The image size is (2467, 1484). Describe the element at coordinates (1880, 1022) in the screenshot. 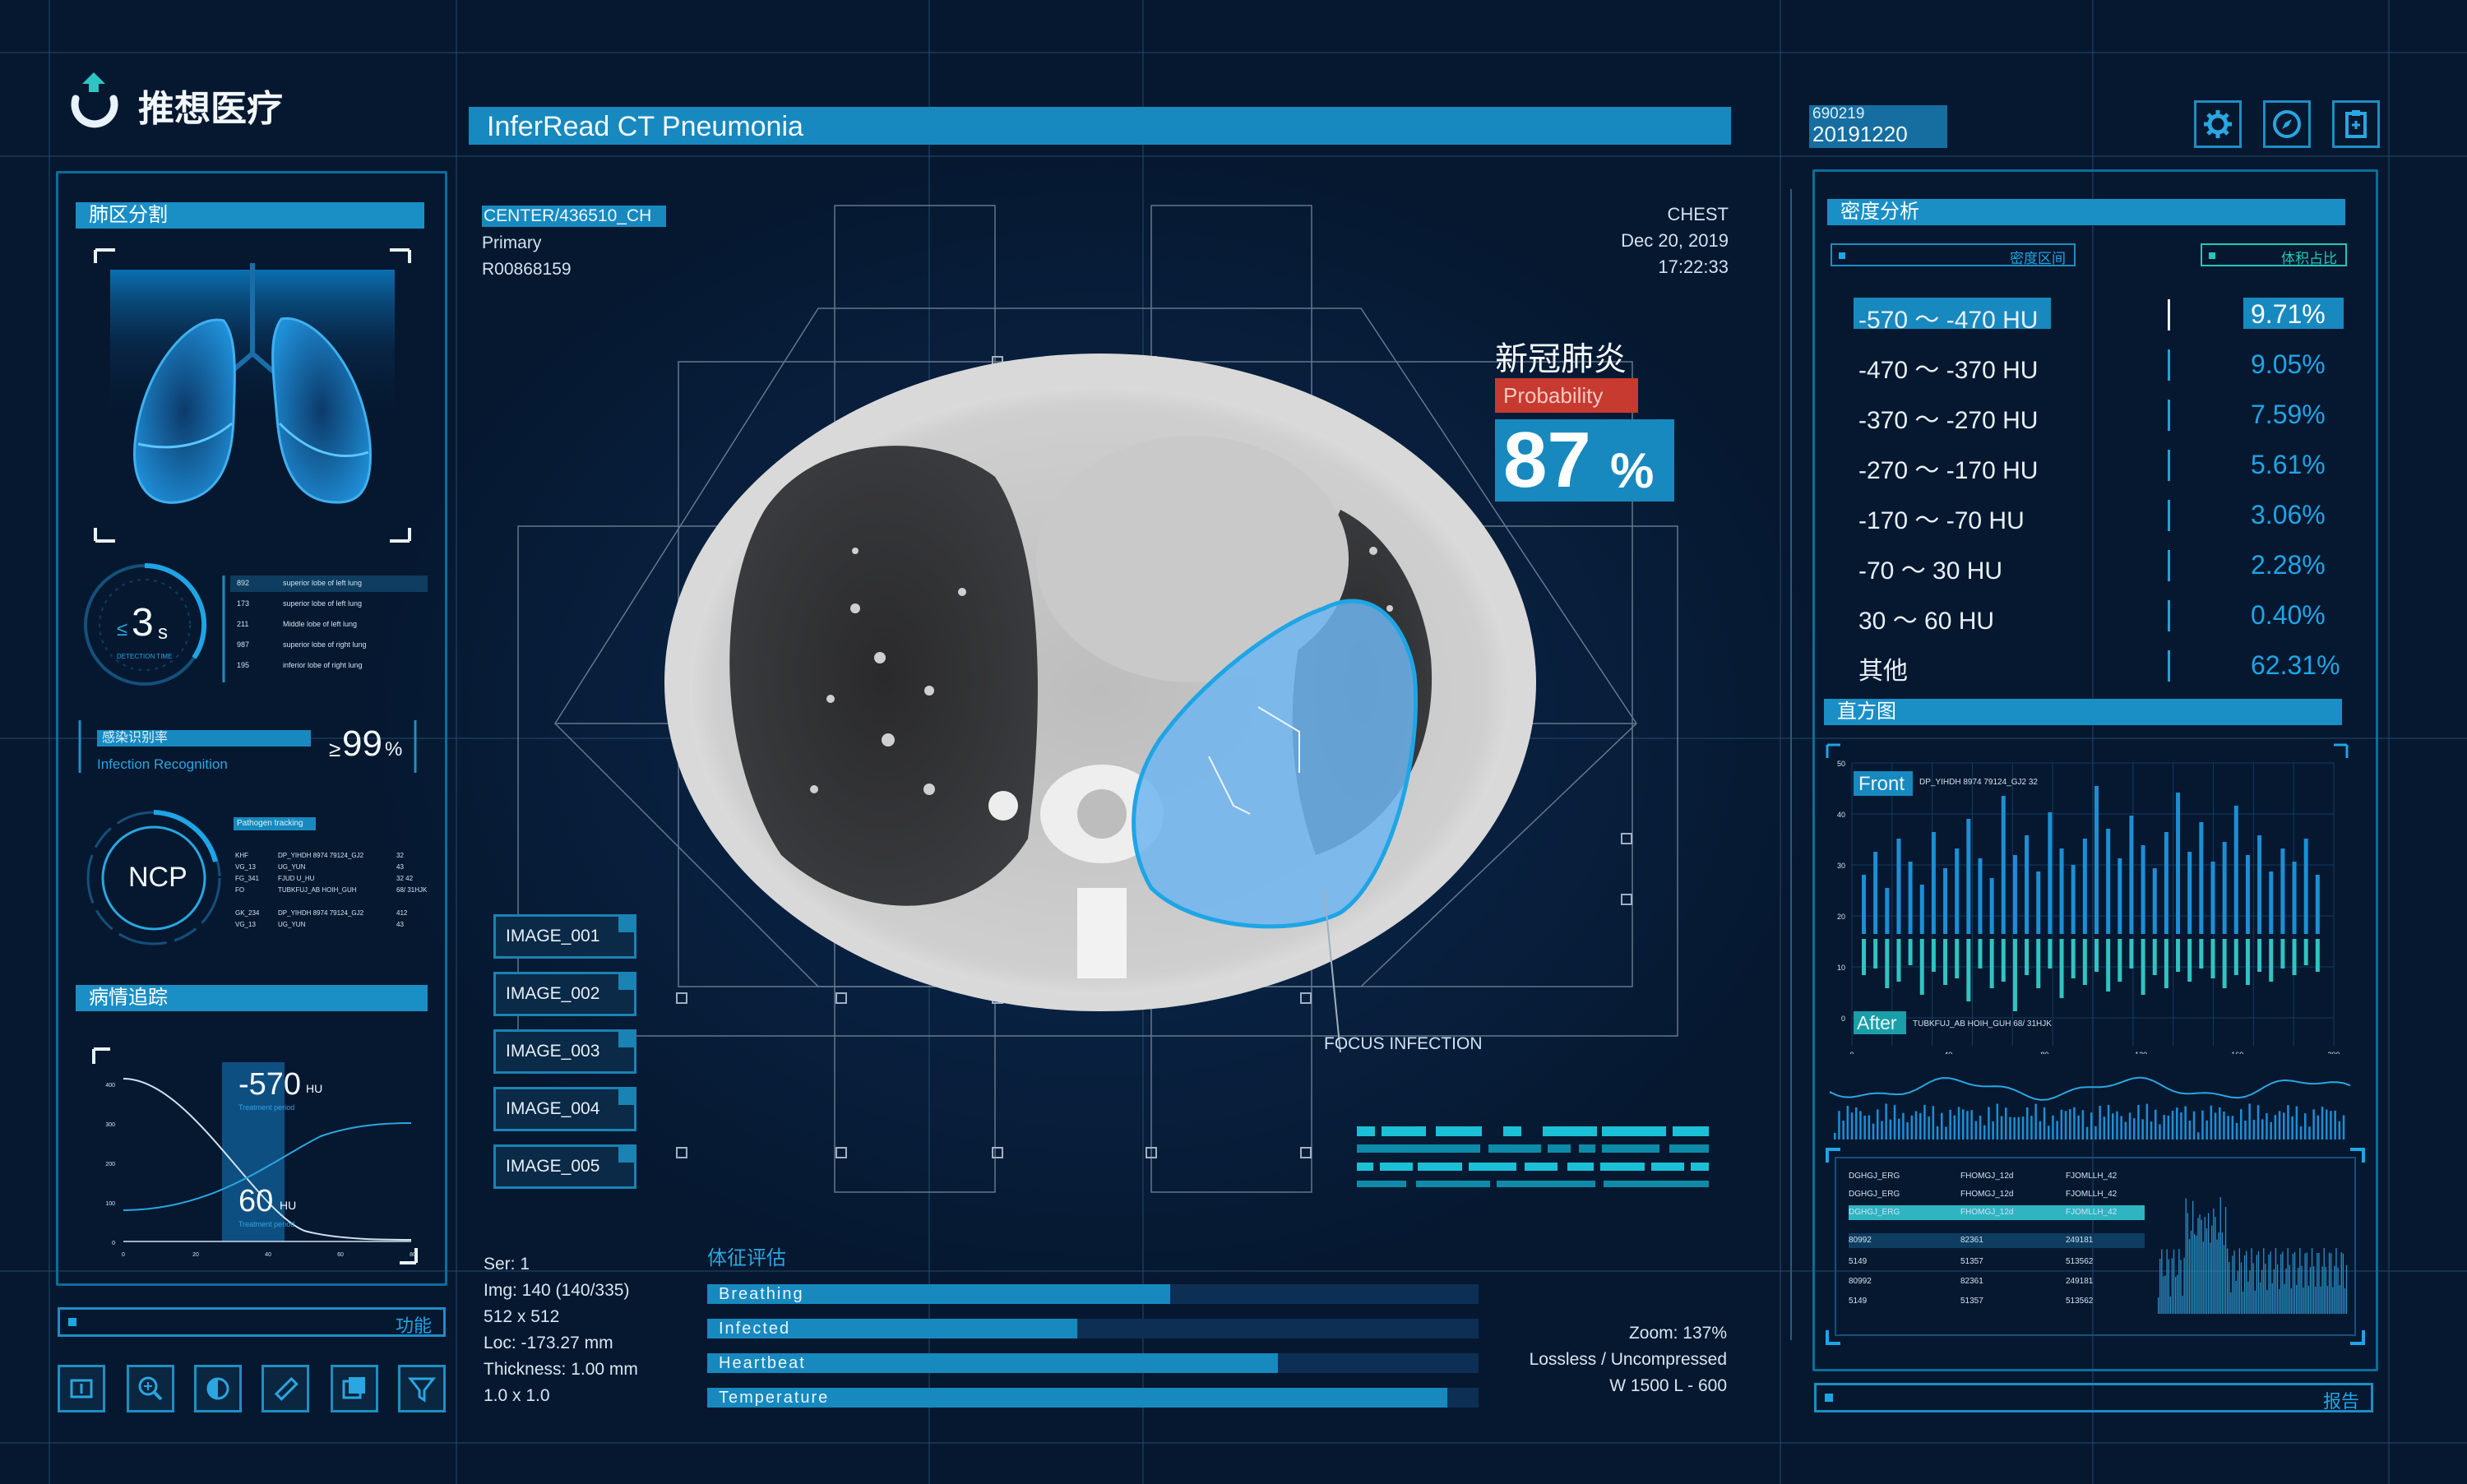

I see `after-tag: After` at that location.